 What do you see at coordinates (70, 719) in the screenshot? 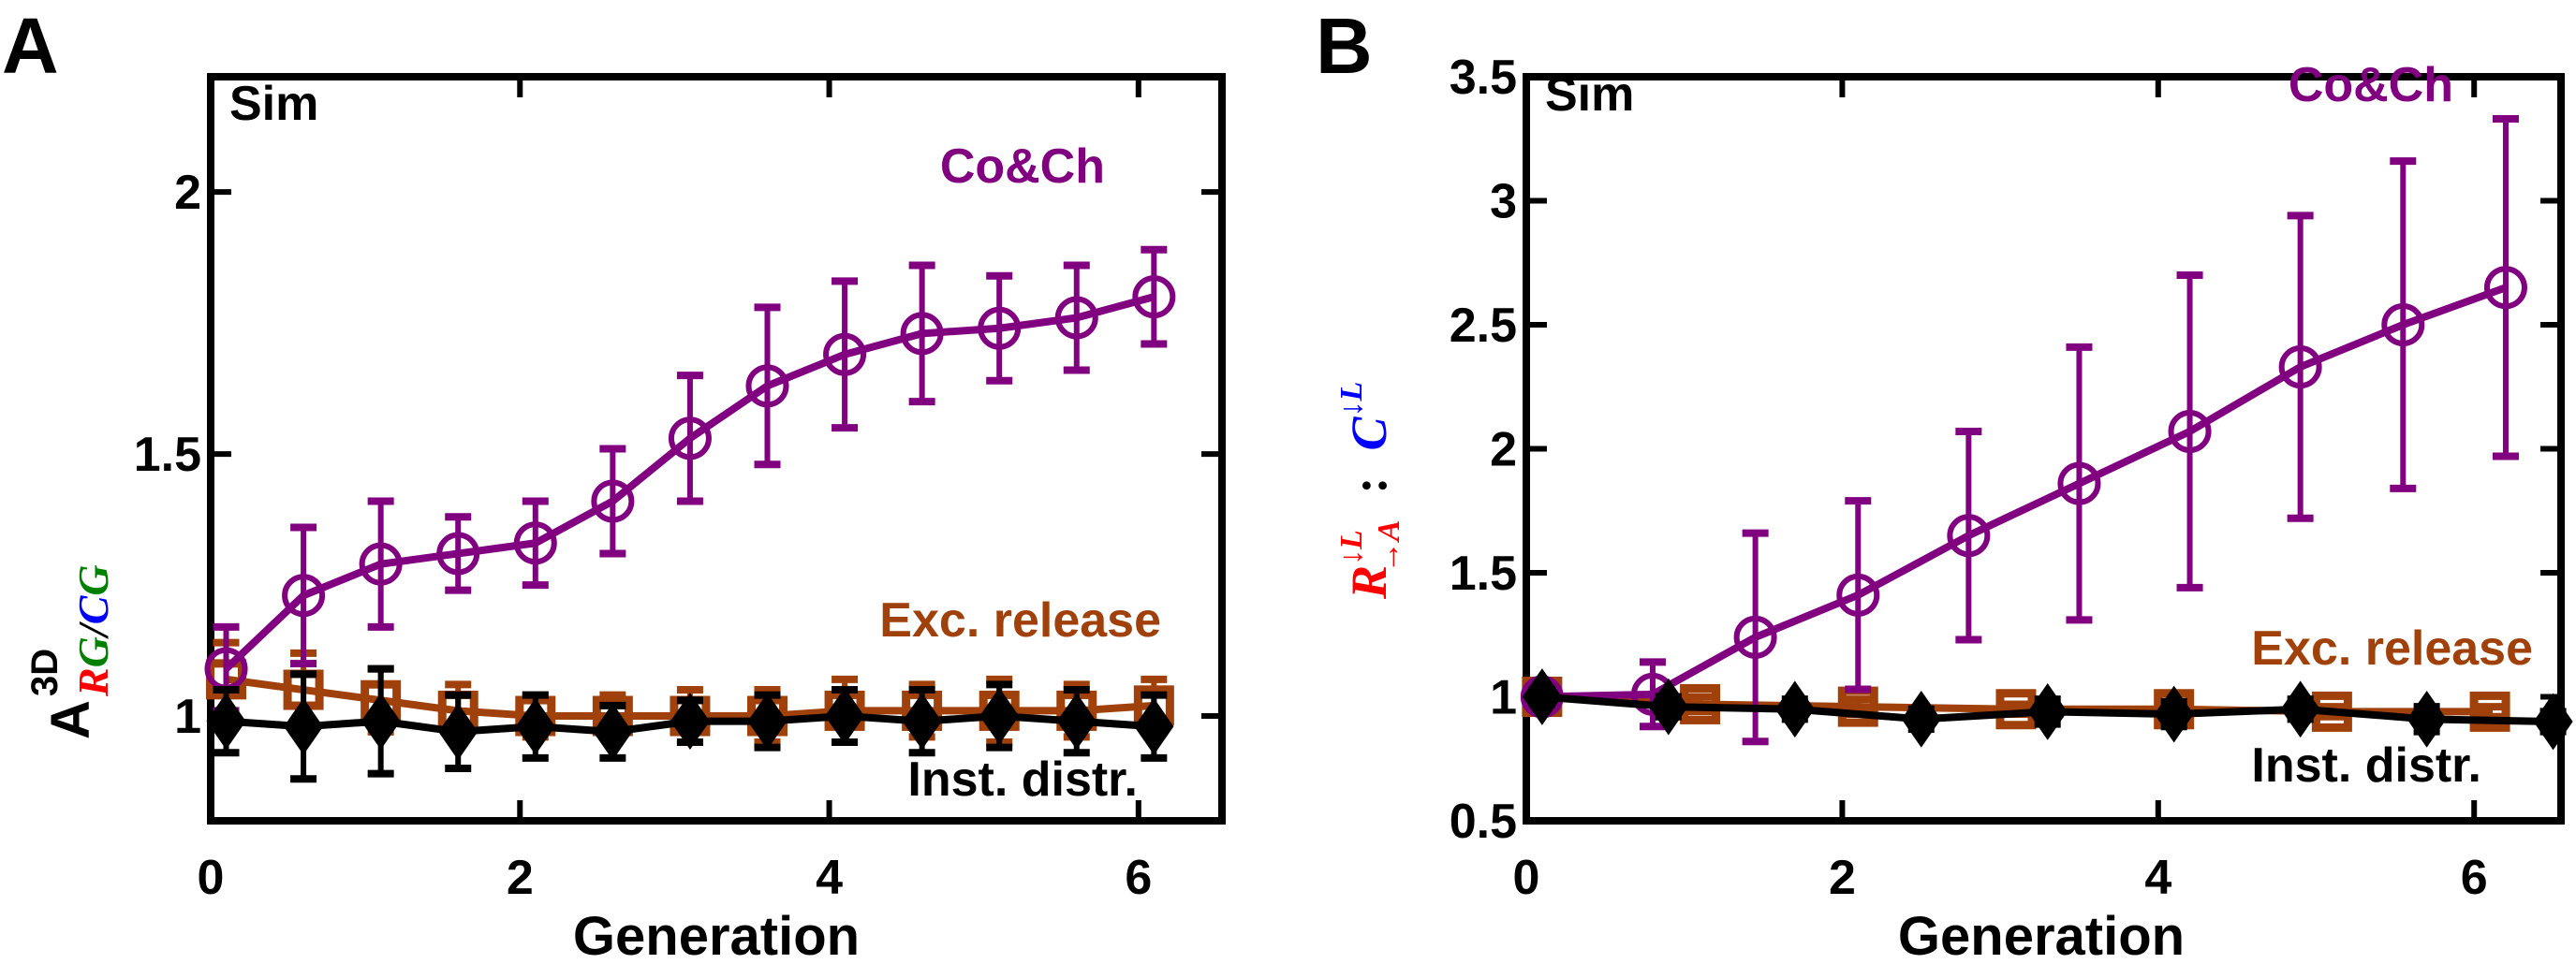
I see `panel-a-ylabel-base: A` at bounding box center [70, 719].